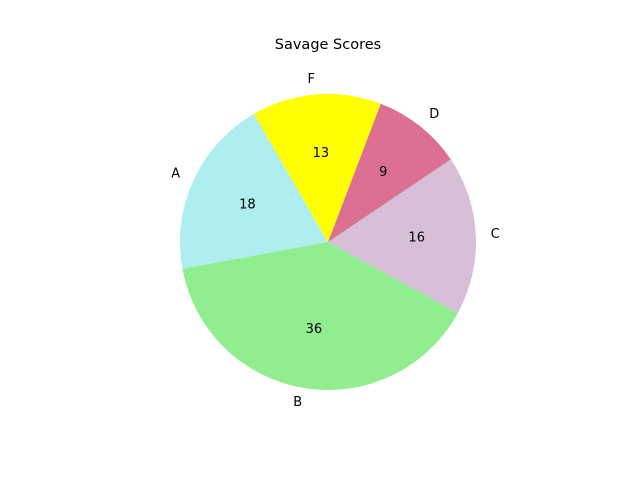 This screenshot has width=640, height=480. What do you see at coordinates (383, 172) in the screenshot?
I see `slice-value-d: 9` at bounding box center [383, 172].